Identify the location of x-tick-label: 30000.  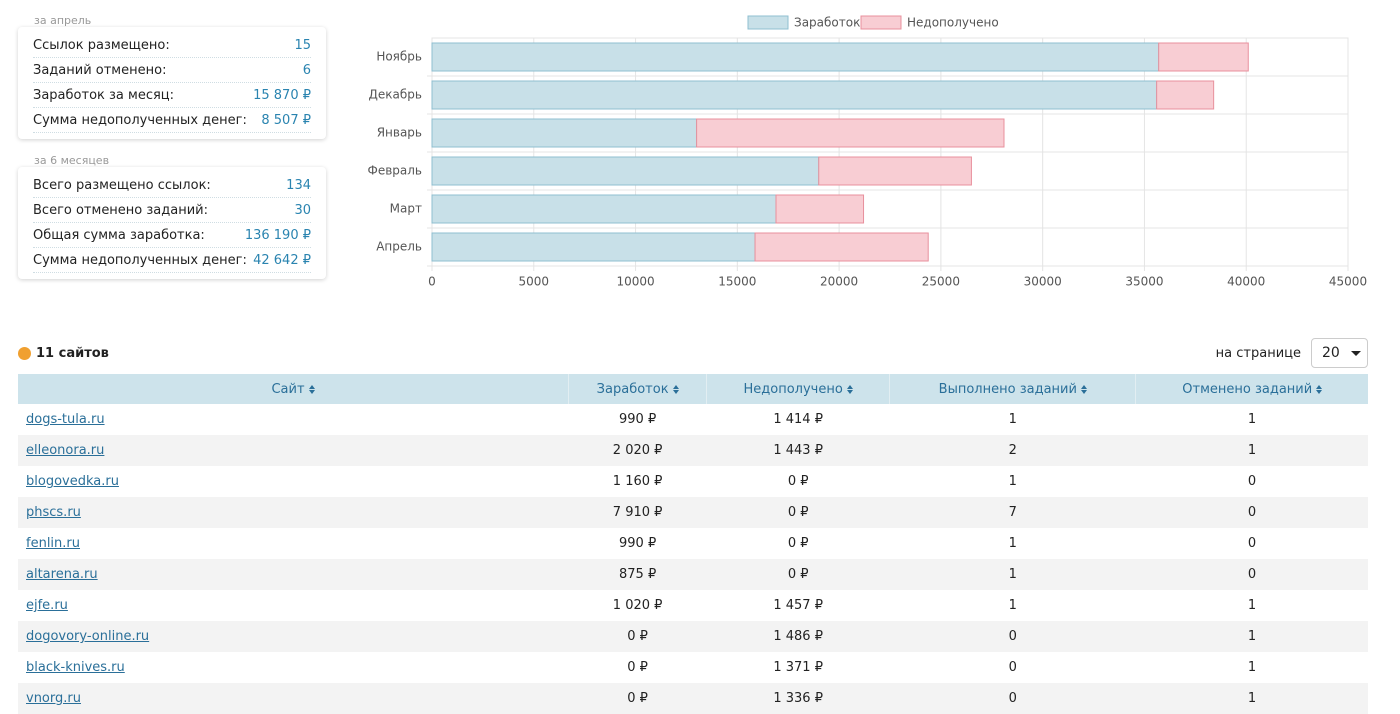
(1043, 282).